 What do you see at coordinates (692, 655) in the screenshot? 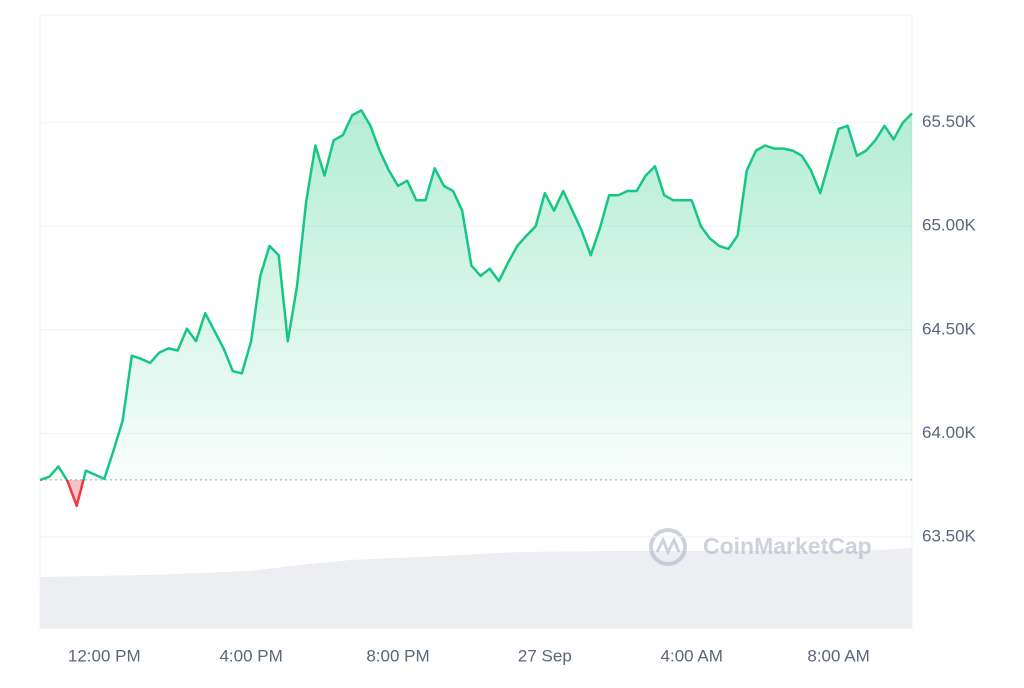
I see `x-tick-label: 4:00 AM` at bounding box center [692, 655].